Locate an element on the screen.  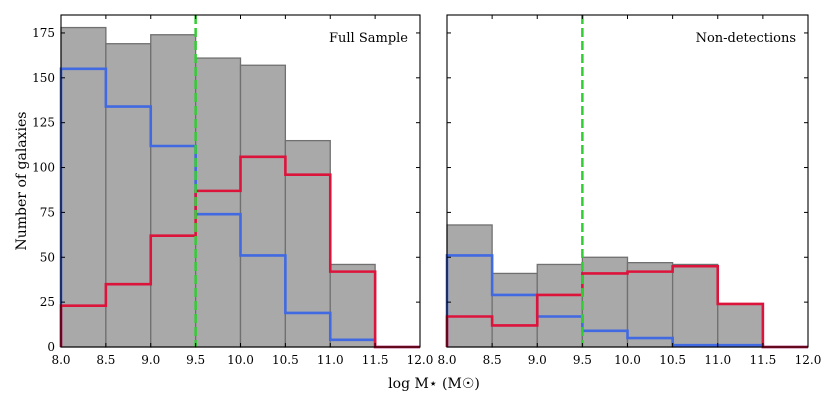
y-tick-label: 0 is located at coordinates (51, 347).